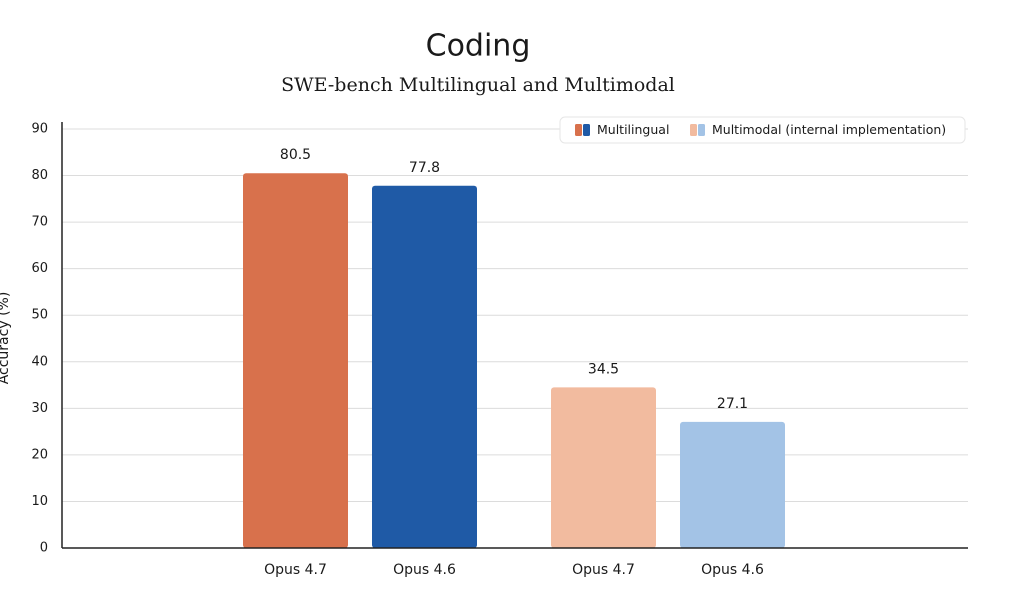 The width and height of the screenshot is (1024, 614). I want to click on legend-label: Multilingual, so click(633, 129).